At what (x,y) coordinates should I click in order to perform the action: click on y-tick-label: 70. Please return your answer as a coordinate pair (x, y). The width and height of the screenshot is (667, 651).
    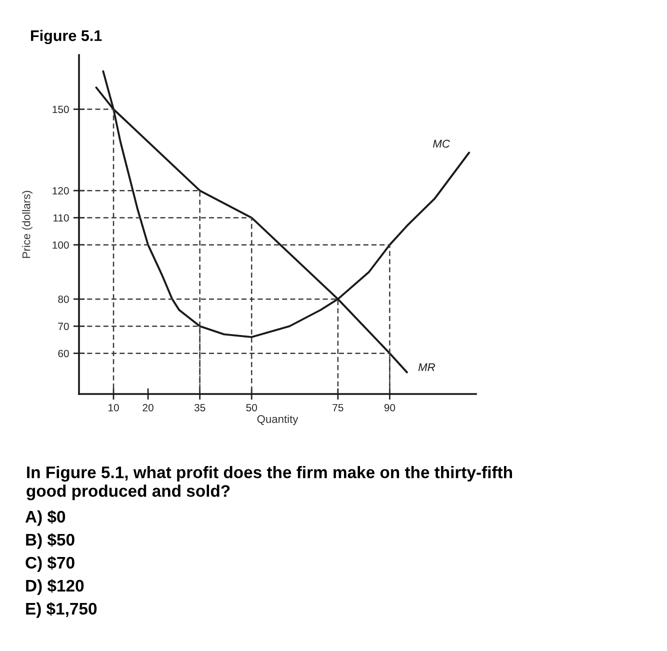
    Looking at the image, I should click on (63, 326).